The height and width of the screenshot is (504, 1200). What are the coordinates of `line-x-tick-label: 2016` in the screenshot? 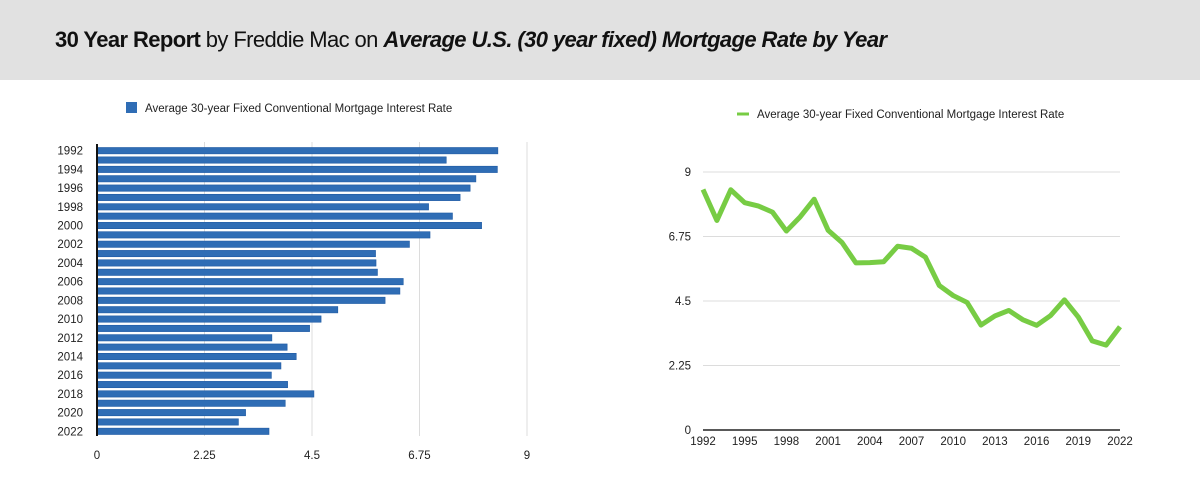 It's located at (1037, 442).